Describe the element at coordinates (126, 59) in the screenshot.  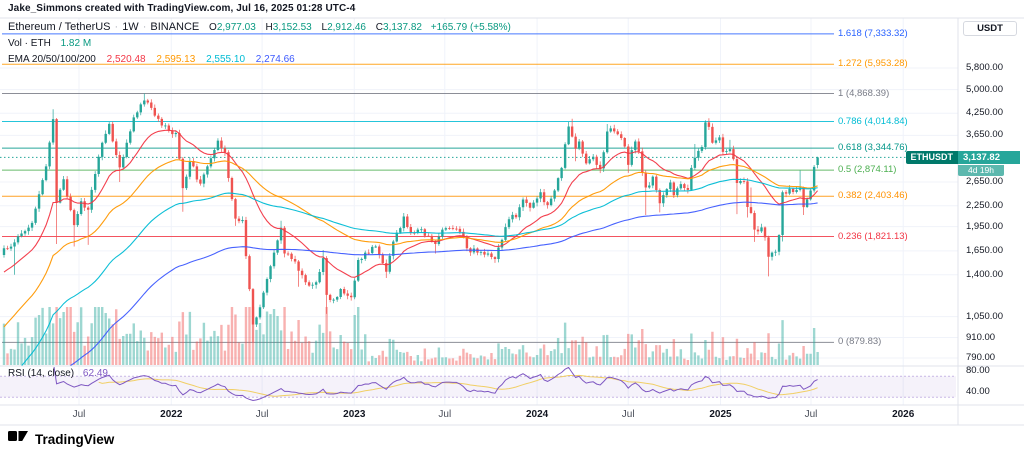
I see `ema20-value: 2,520.48` at that location.